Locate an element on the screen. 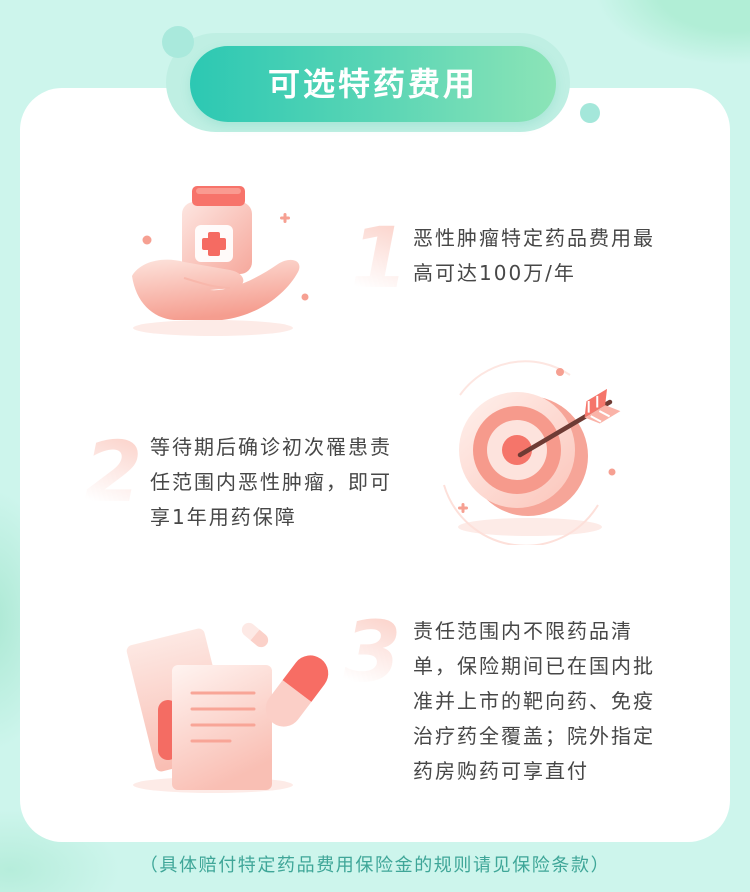  title-banner: 可选特药费用 is located at coordinates (373, 84).